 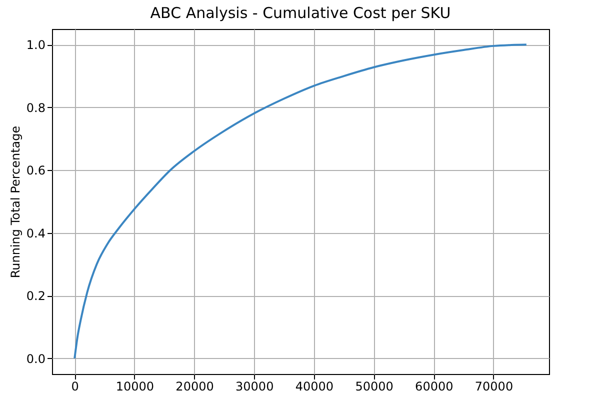 I want to click on y-tick-label: 0.4, so click(x=36, y=233).